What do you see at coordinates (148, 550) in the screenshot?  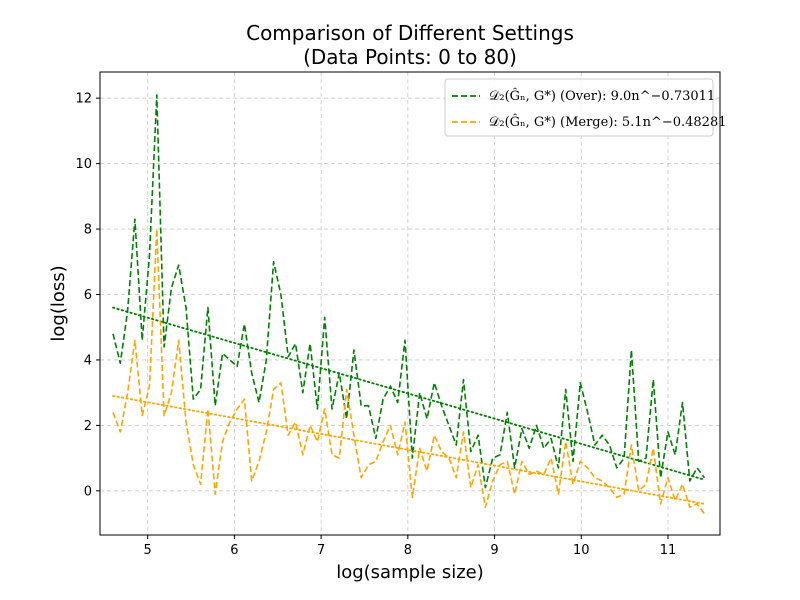 I see `x-tick-label: 5` at bounding box center [148, 550].